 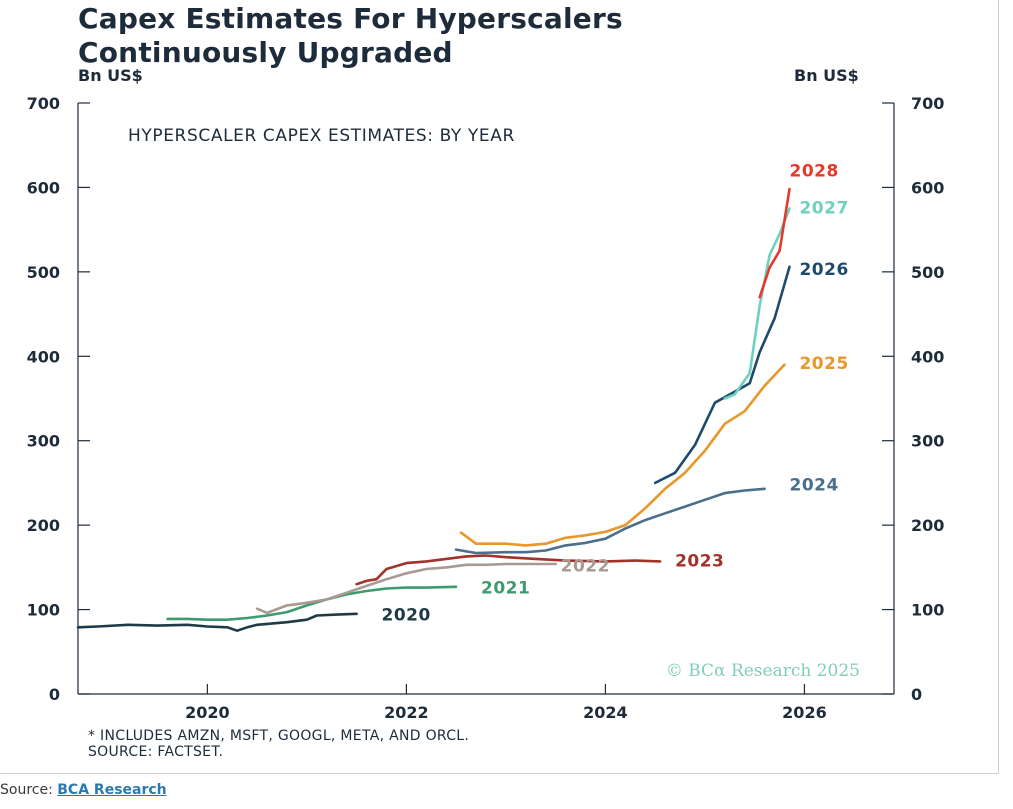 I want to click on source-label: Source:, so click(x=26, y=790).